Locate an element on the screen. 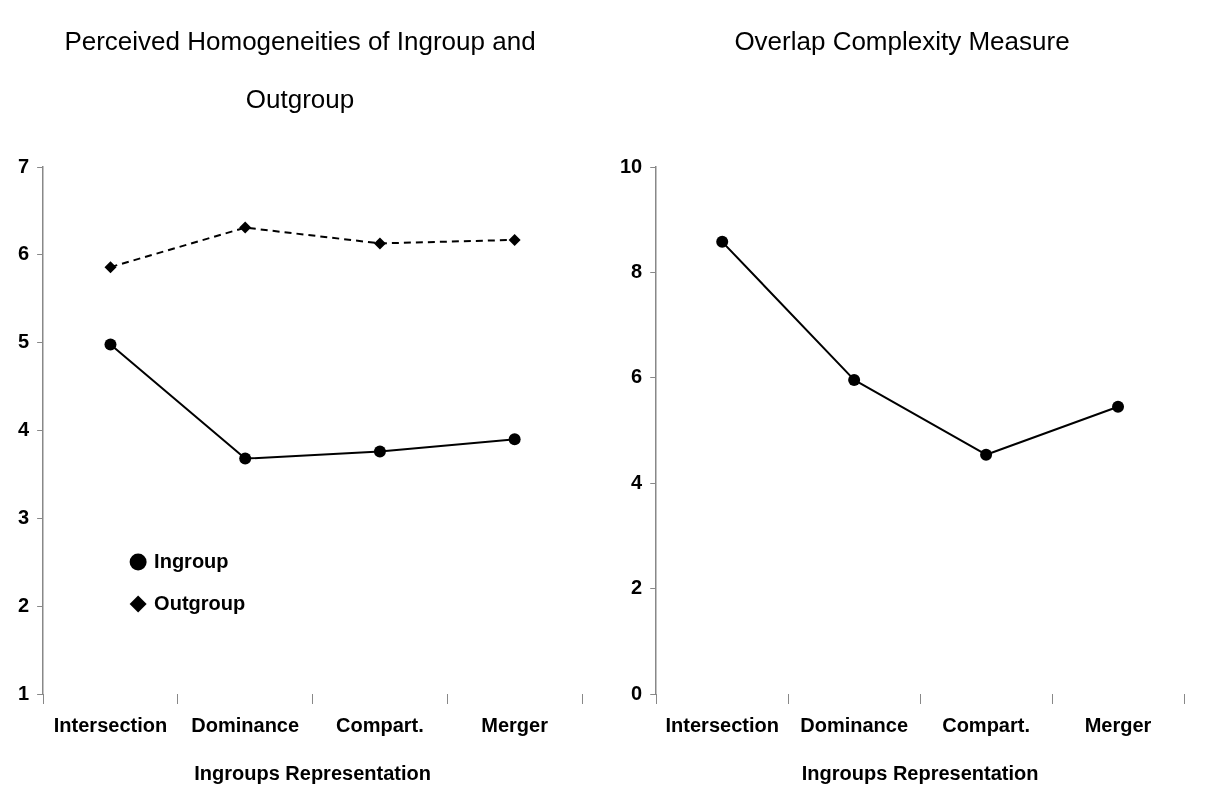 This screenshot has width=1205, height=800. y-tick-label: 3 is located at coordinates (24, 516).